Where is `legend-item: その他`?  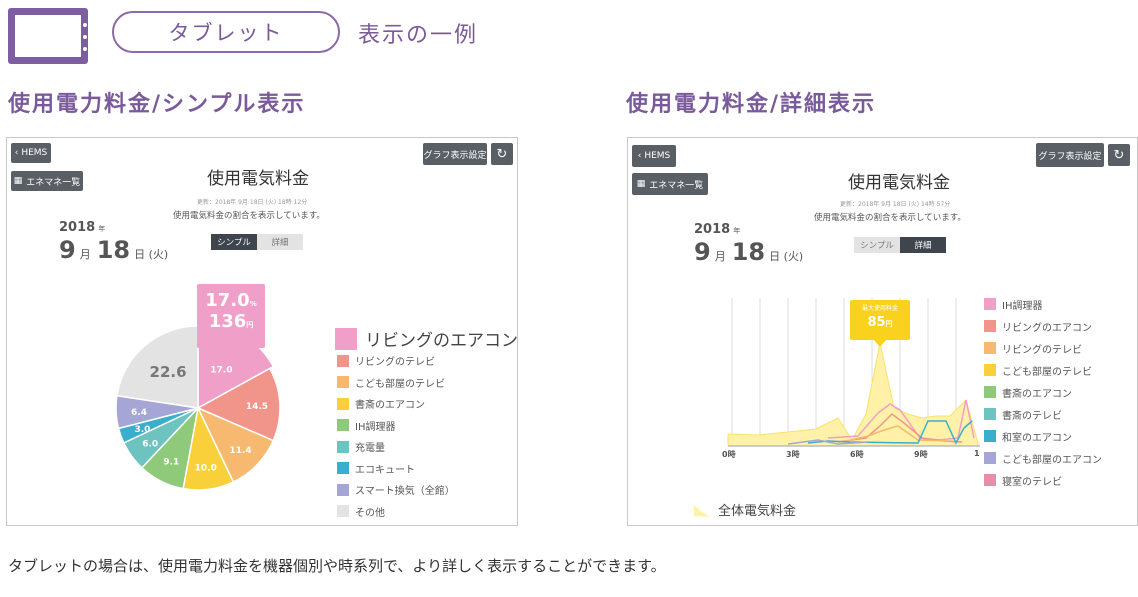
legend-item: その他 is located at coordinates (396, 512).